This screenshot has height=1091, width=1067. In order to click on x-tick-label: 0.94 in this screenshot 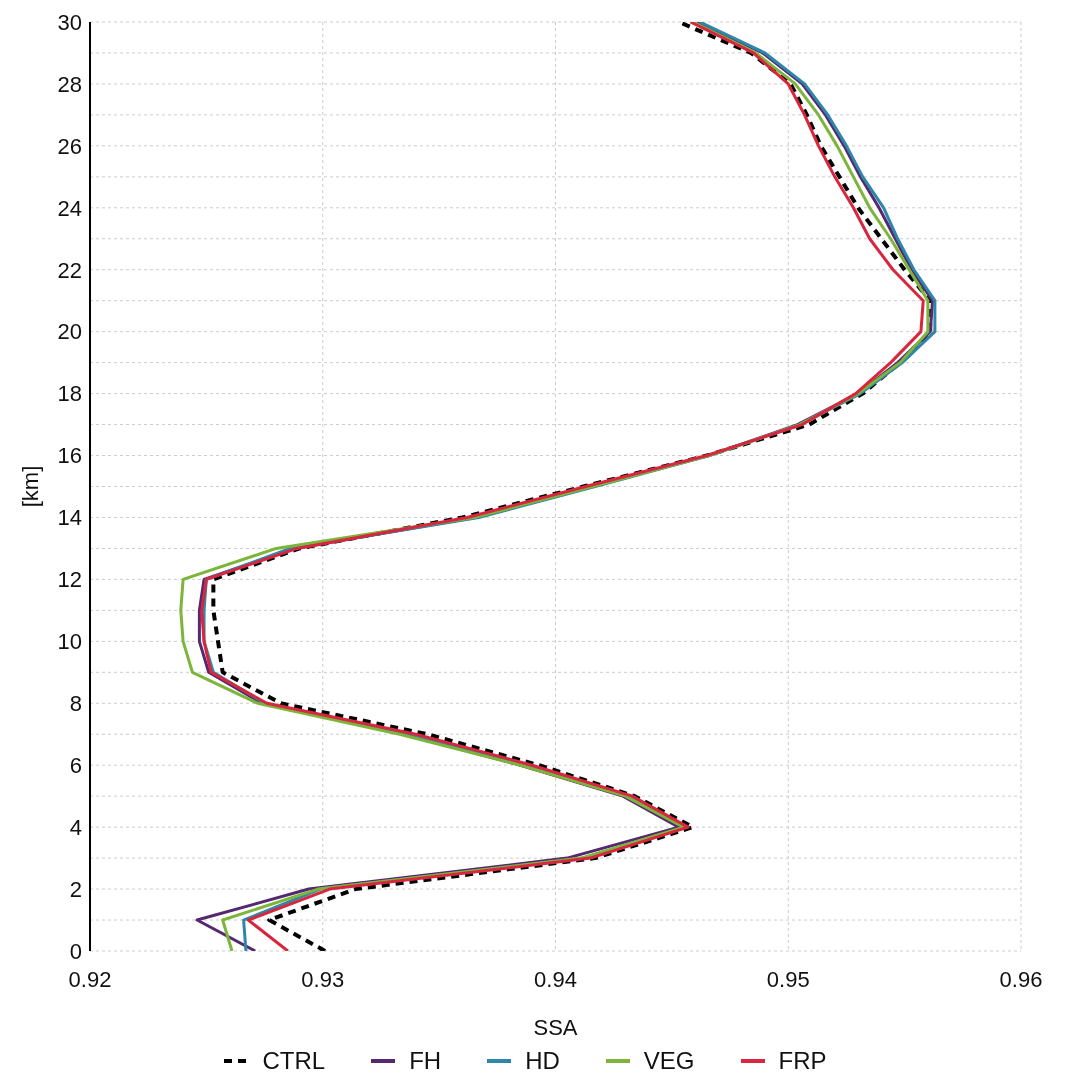, I will do `click(555, 979)`.